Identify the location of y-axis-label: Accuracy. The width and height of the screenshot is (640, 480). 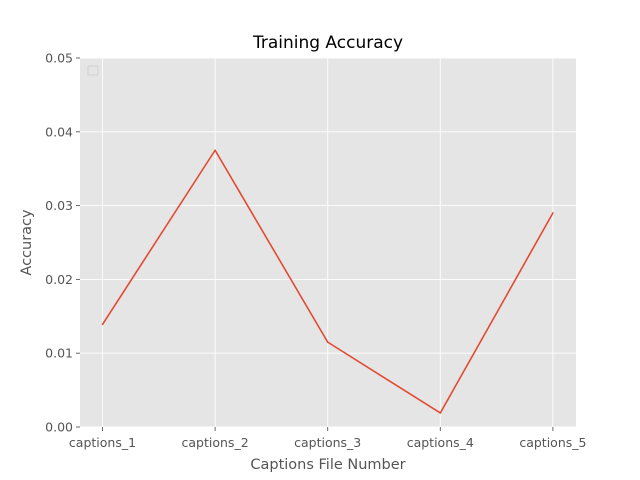
(27, 242).